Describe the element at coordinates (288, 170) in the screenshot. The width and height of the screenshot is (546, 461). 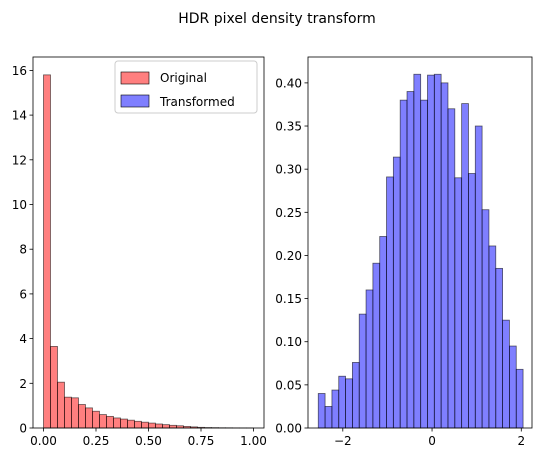
I see `y-tick-label: 0.30` at that location.